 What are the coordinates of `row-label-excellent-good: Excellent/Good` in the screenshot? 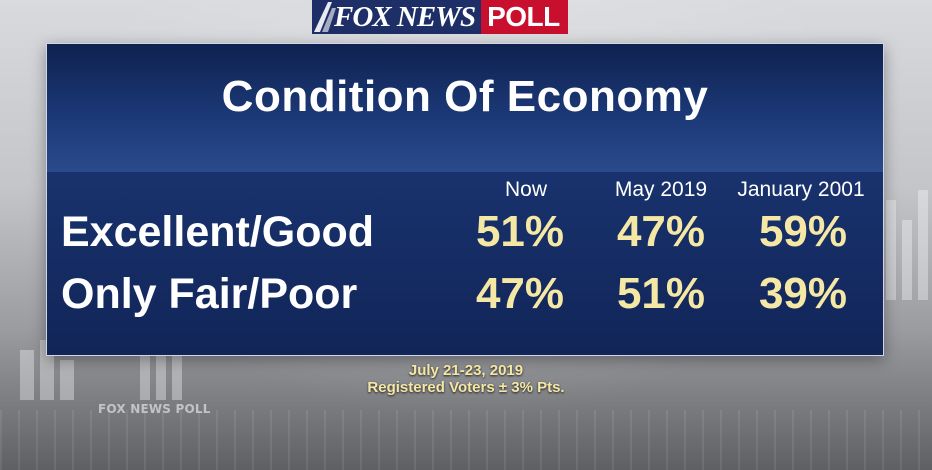 It's located at (218, 232).